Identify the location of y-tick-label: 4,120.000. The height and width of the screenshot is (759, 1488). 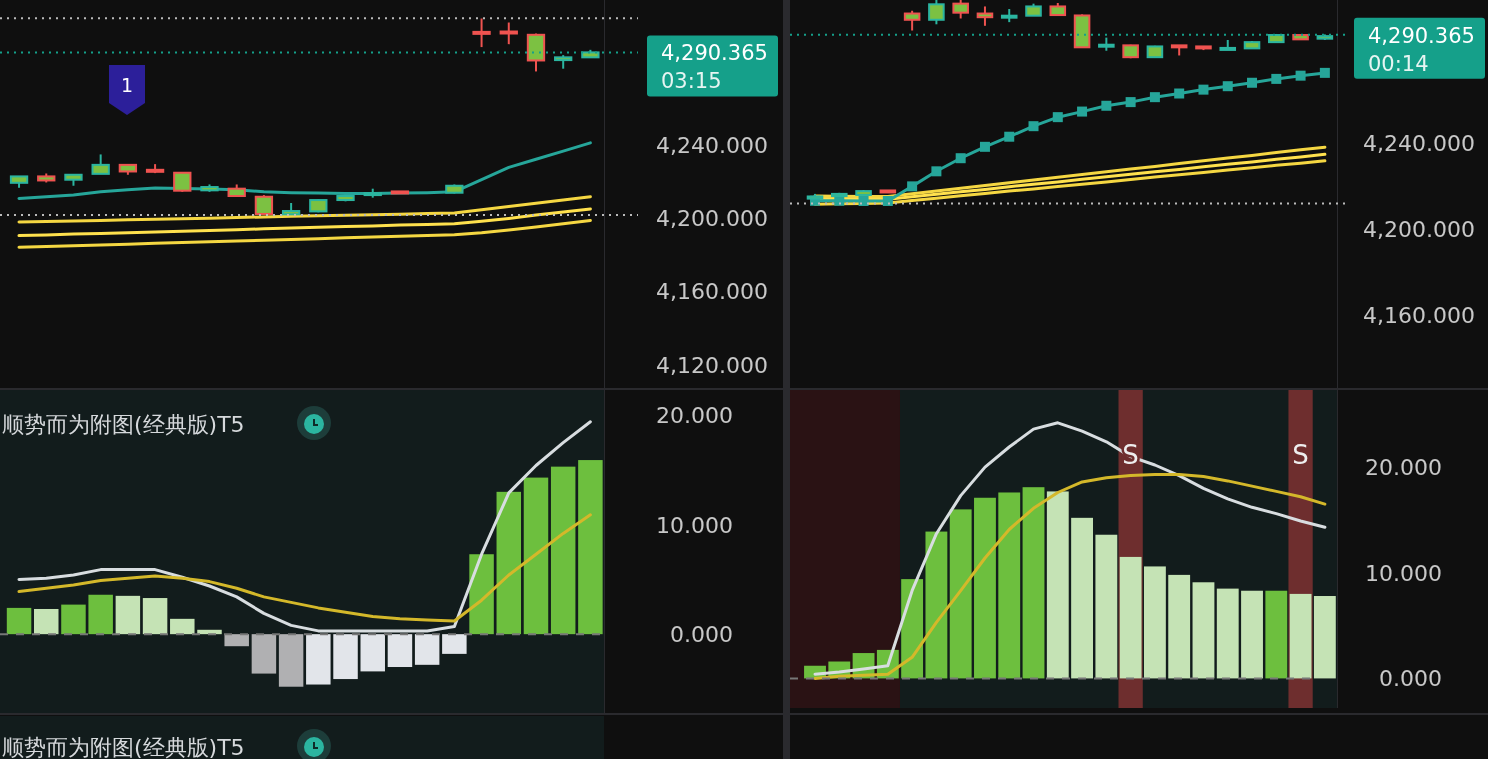
(712, 365).